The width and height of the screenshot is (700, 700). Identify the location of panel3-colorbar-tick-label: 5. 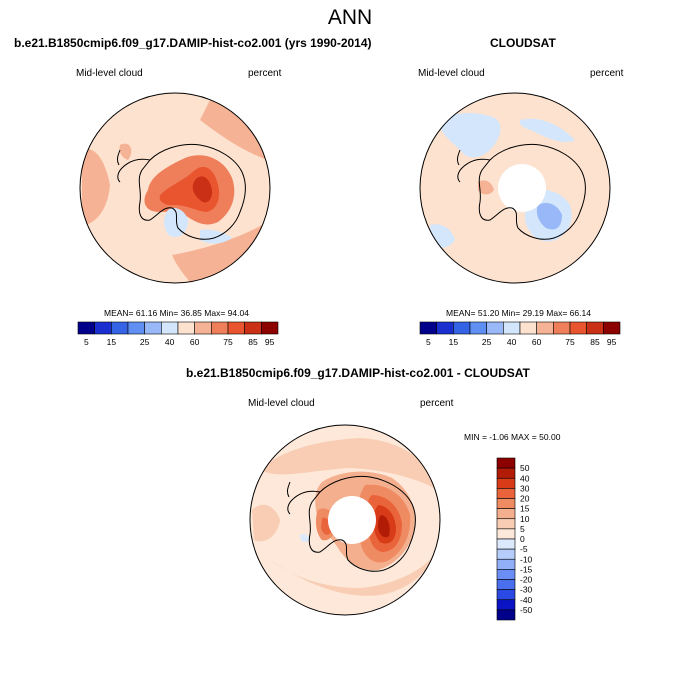
(522, 529).